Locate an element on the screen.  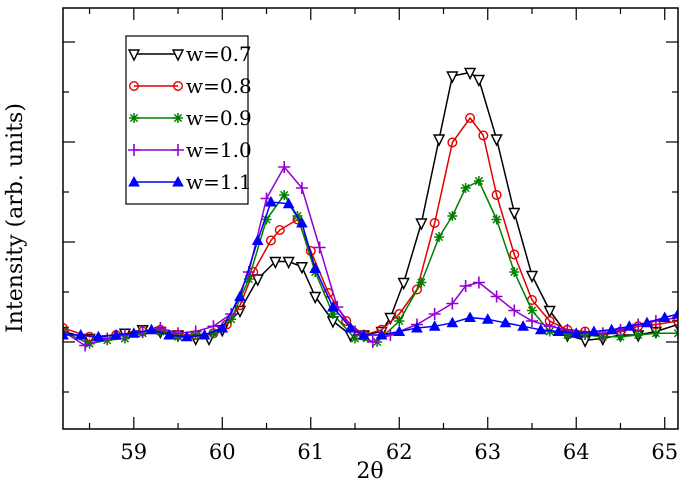
x-tick-label: 62 is located at coordinates (399, 452).